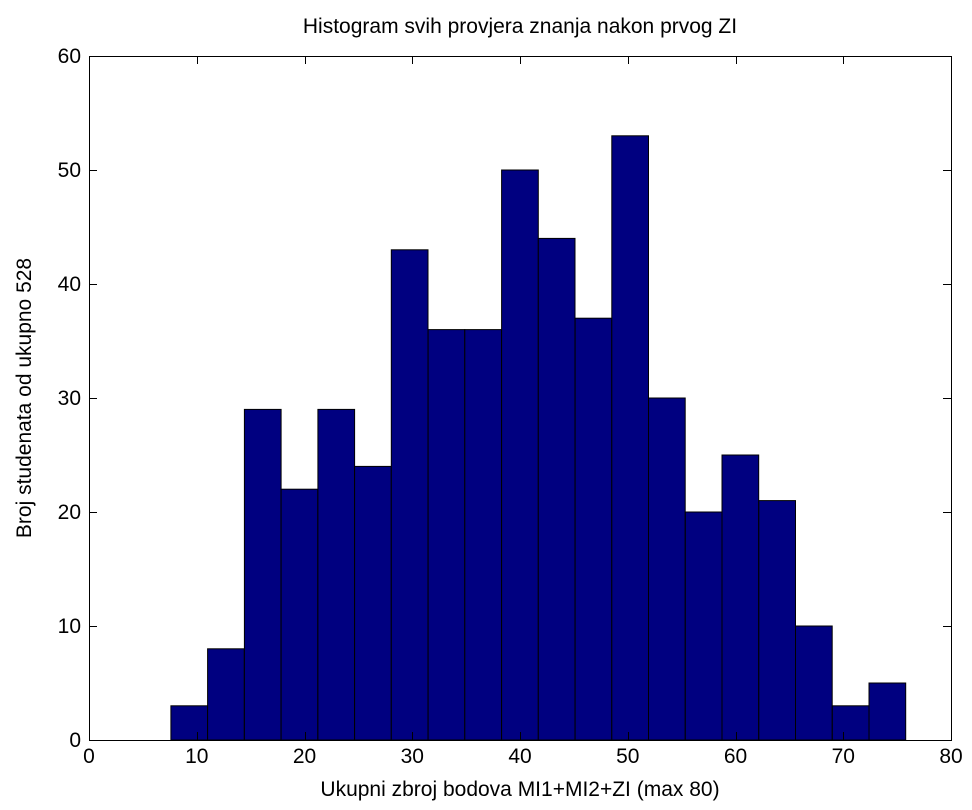 This screenshot has height=810, width=972. I want to click on y-tick-label: 40, so click(69, 284).